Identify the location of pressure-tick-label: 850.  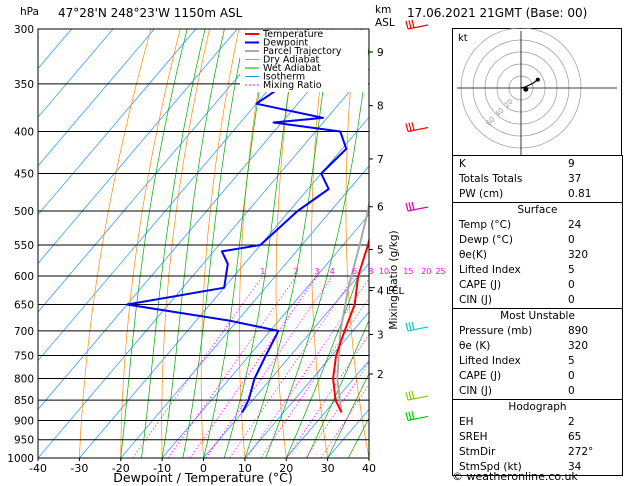
(24, 401).